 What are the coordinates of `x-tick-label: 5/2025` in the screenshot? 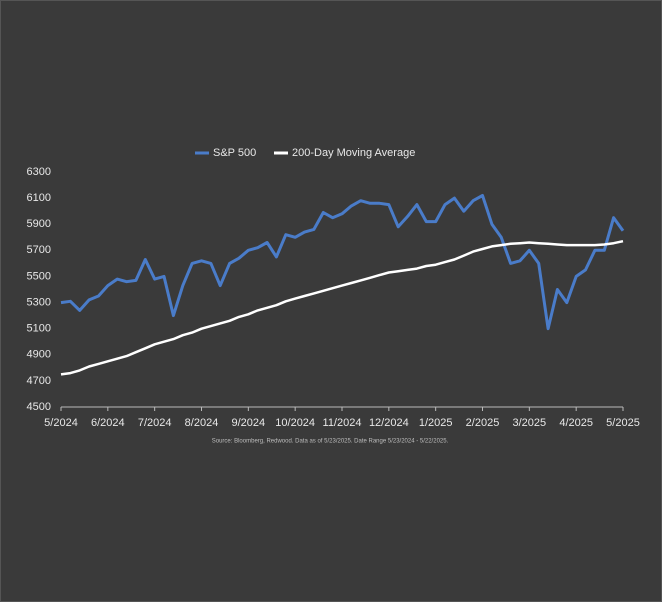 It's located at (623, 423).